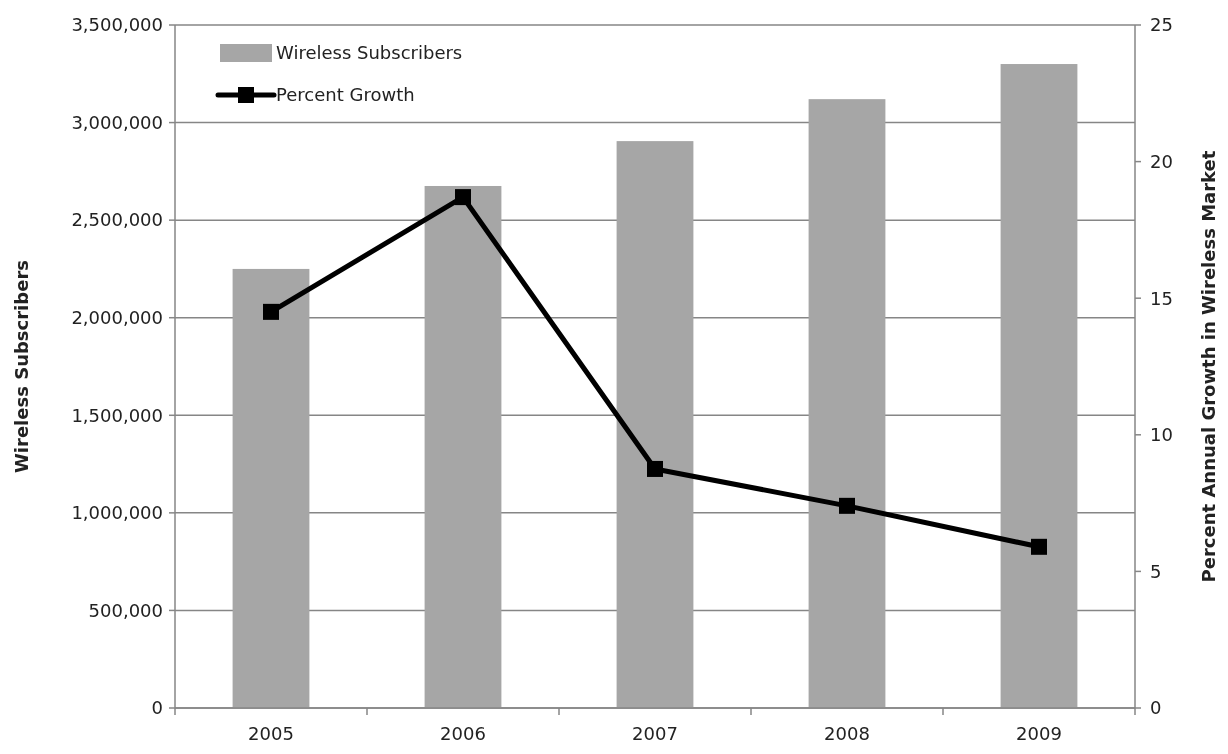 This screenshot has height=754, width=1228. What do you see at coordinates (847, 733) in the screenshot?
I see `x-tick-label: 2008` at bounding box center [847, 733].